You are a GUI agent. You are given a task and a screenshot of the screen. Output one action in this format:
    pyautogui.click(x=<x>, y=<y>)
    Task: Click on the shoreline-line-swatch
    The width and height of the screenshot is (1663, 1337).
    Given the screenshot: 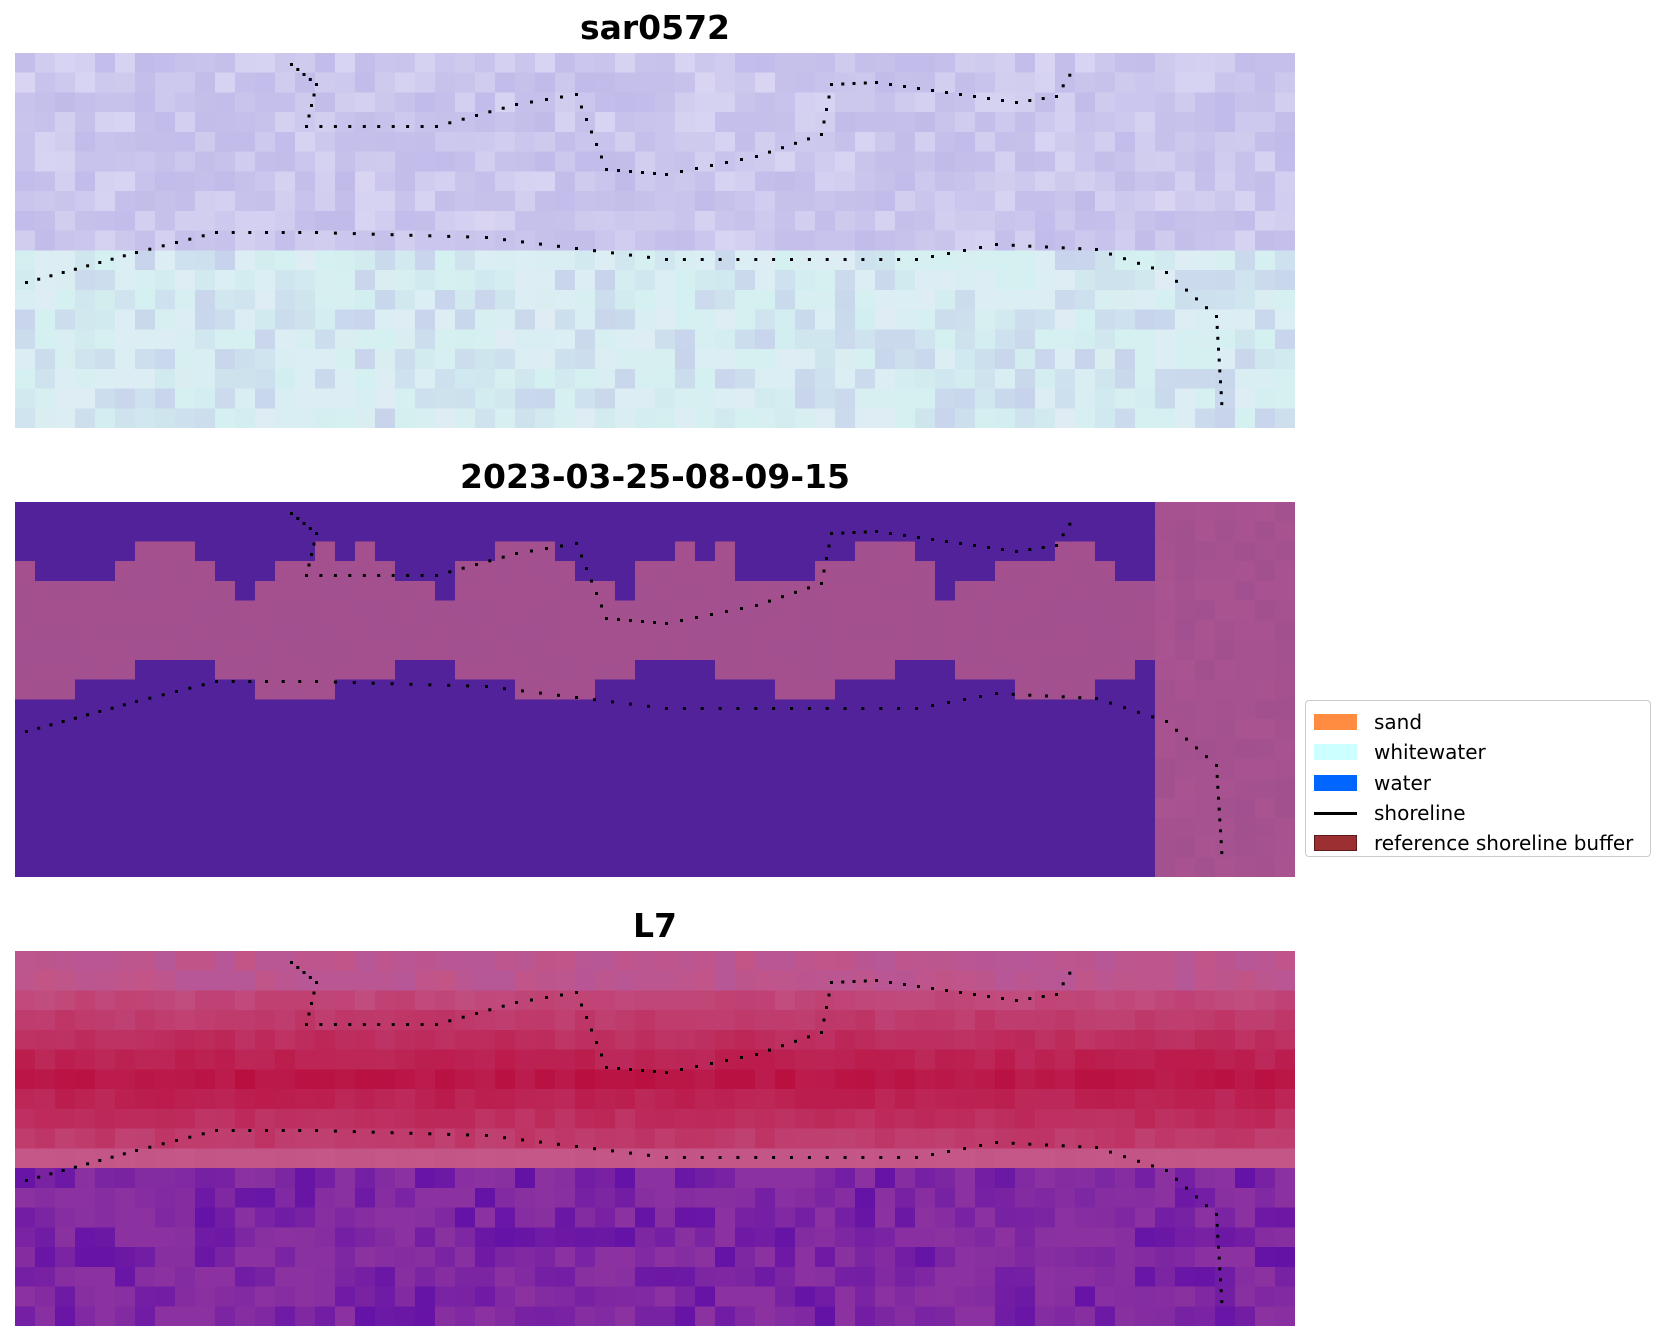 What is the action you would take?
    pyautogui.click(x=1335, y=813)
    